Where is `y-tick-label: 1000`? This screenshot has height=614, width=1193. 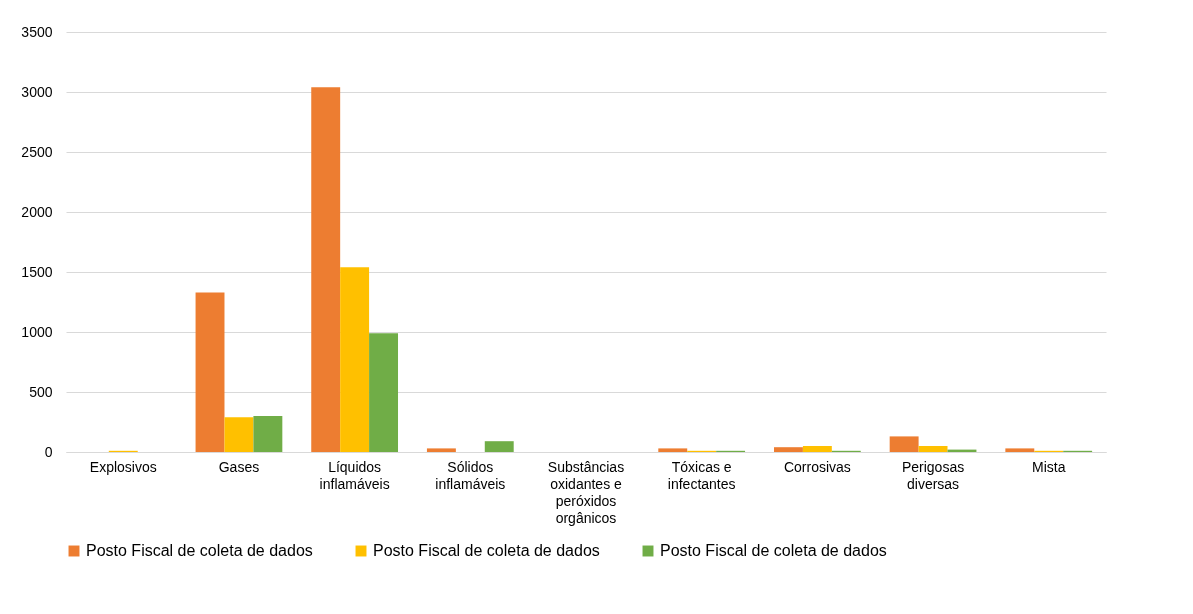 y-tick-label: 1000 is located at coordinates (37, 331).